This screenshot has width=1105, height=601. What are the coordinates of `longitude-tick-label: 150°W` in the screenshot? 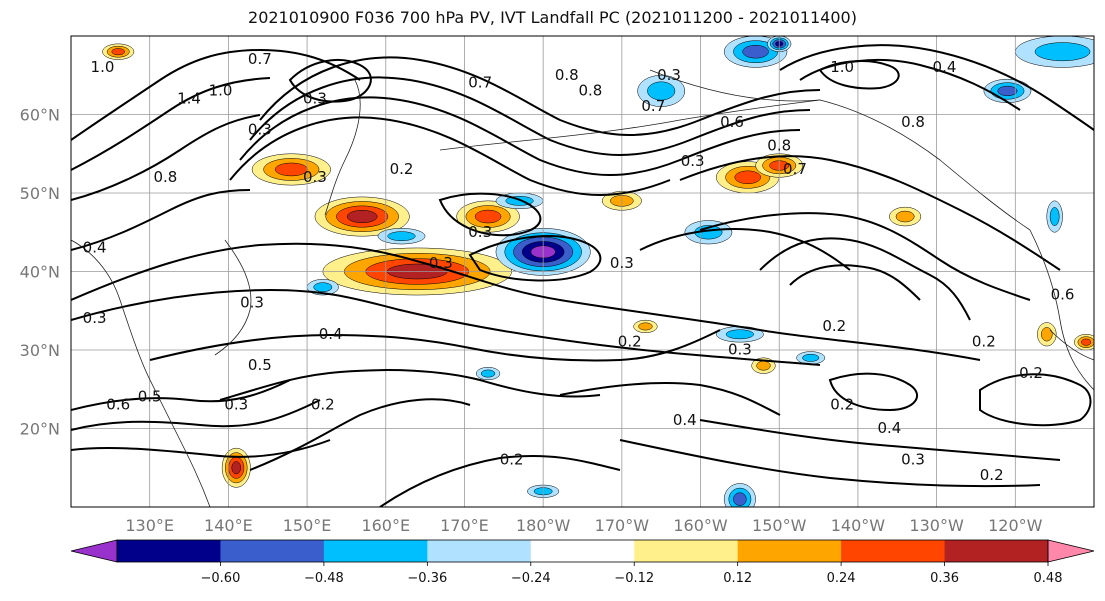 It's located at (779, 525).